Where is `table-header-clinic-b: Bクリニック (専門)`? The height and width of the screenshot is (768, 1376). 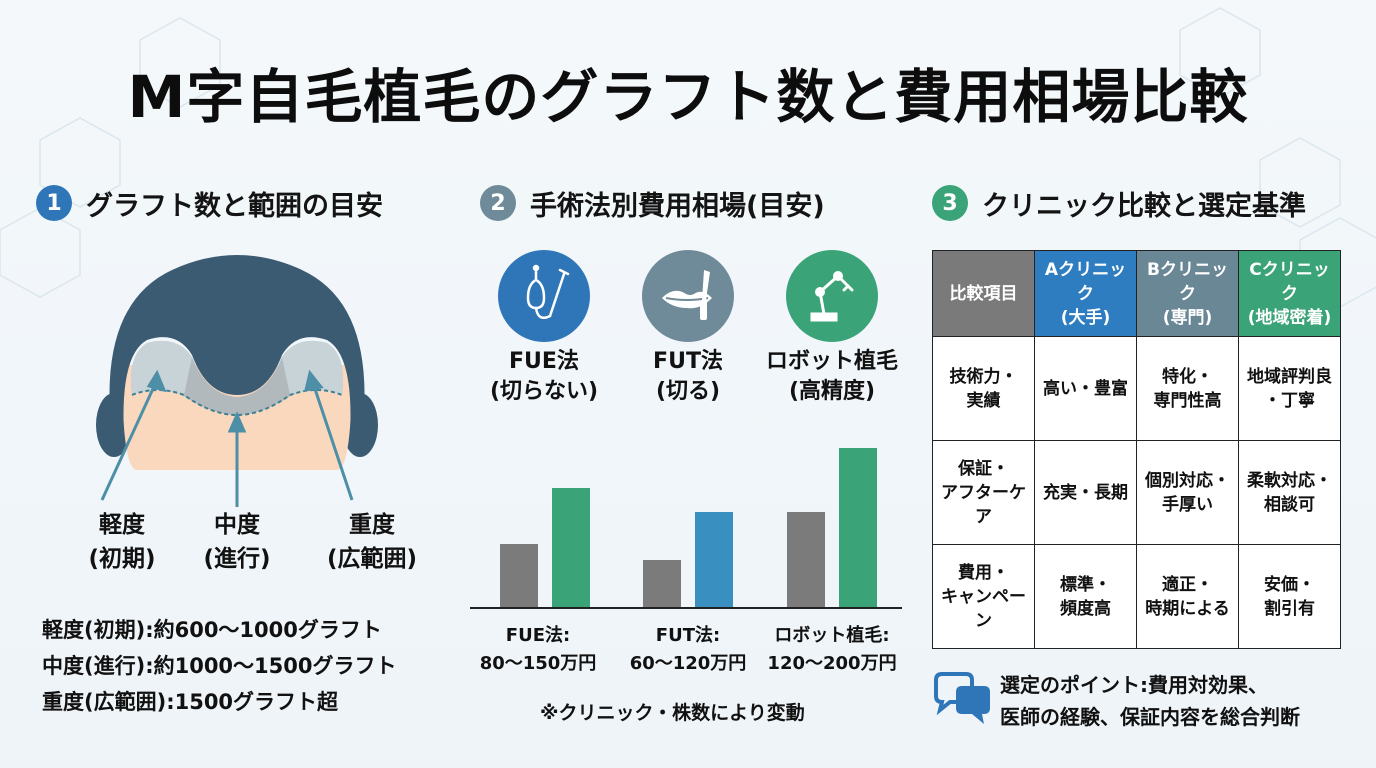 table-header-clinic-b: Bクリニック (専門) is located at coordinates (1187, 293).